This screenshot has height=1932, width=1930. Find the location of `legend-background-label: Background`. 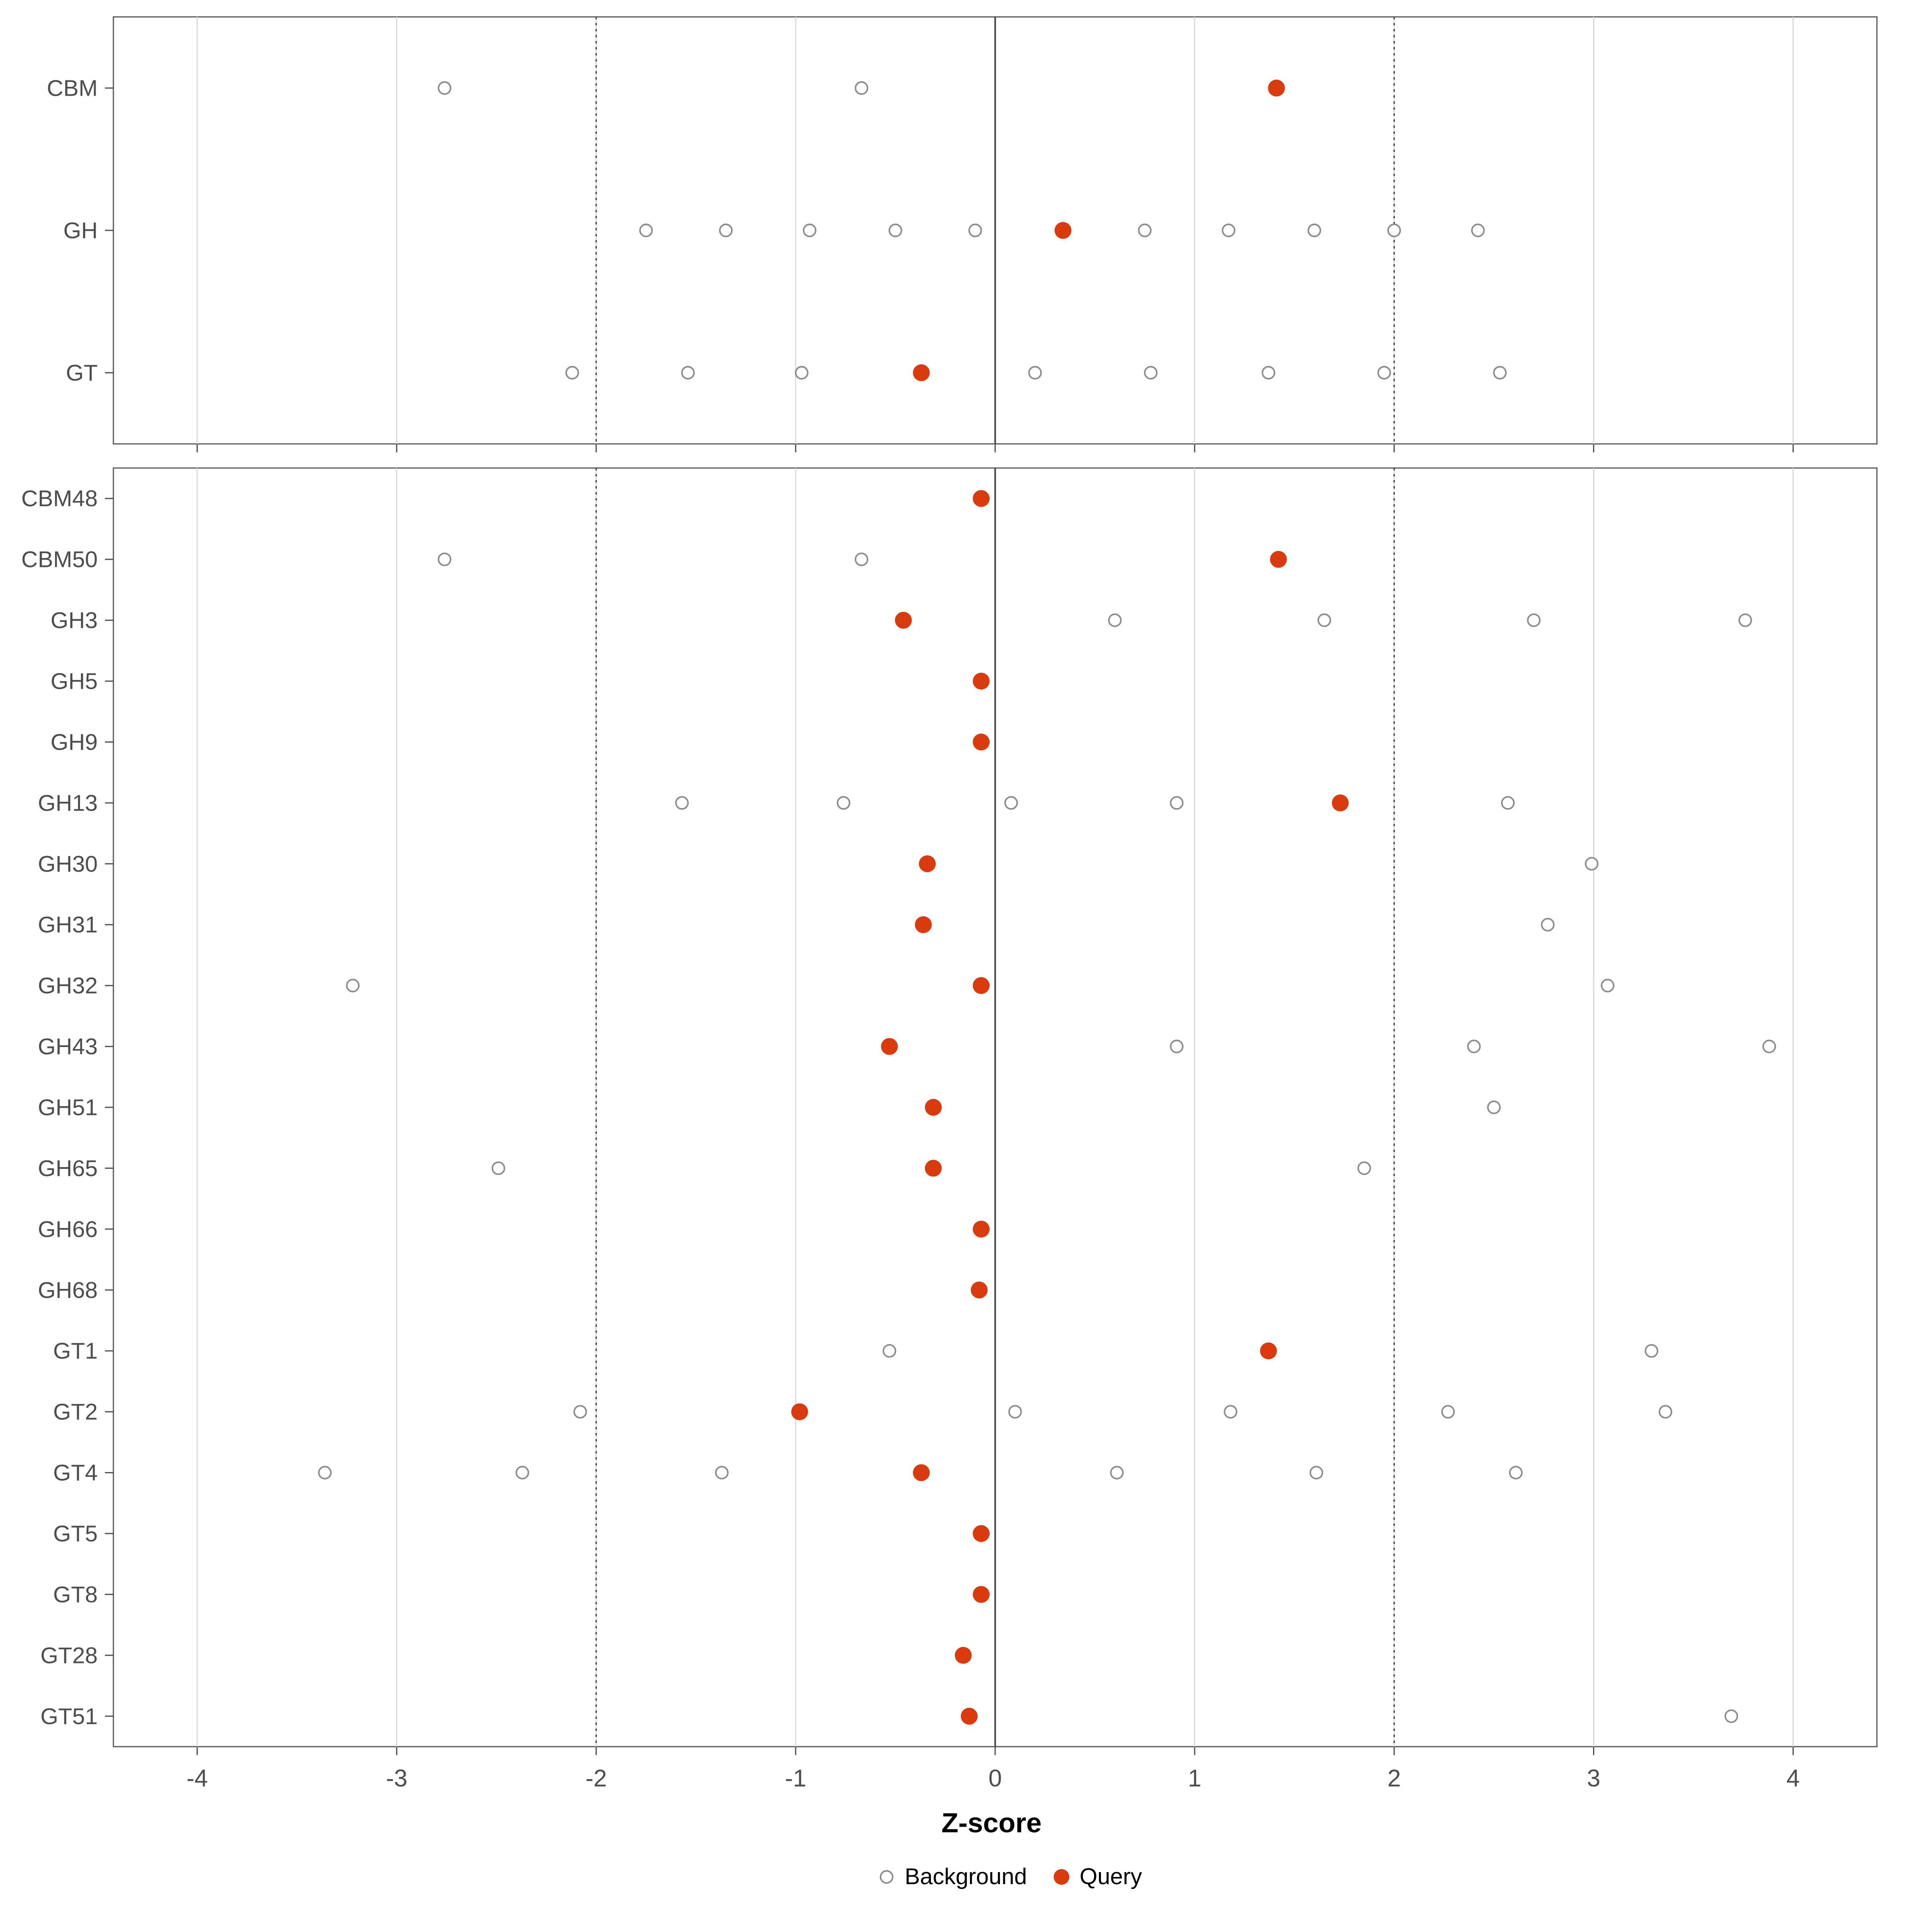

legend-background-label: Background is located at coordinates (966, 1876).